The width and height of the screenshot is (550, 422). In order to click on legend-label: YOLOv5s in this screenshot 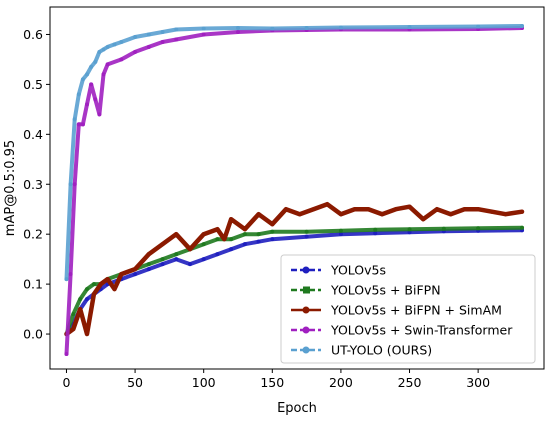, I will do `click(358, 270)`.